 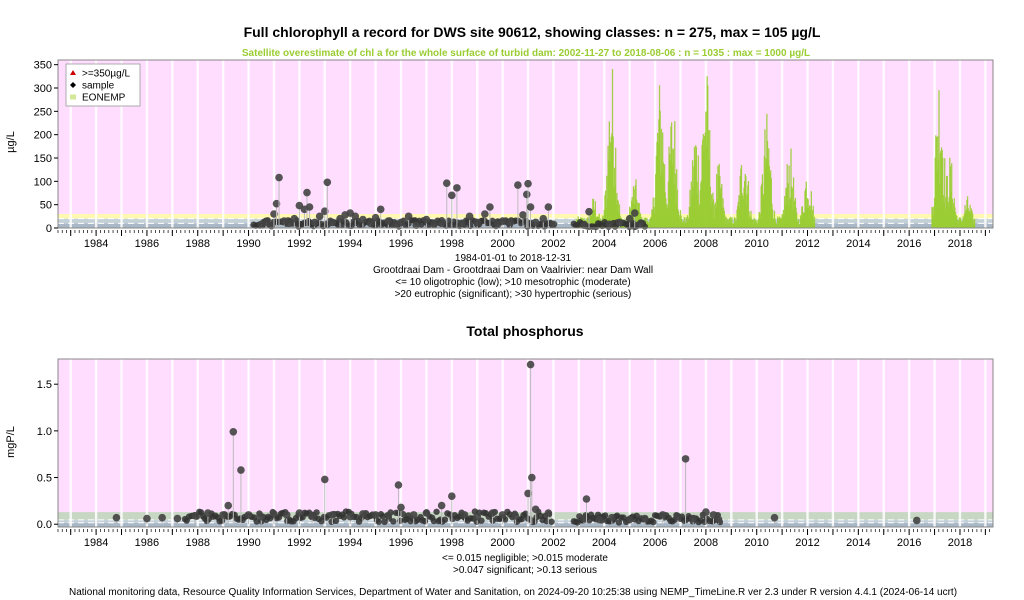 I want to click on tp-title: Total phosphorus, so click(x=524, y=331).